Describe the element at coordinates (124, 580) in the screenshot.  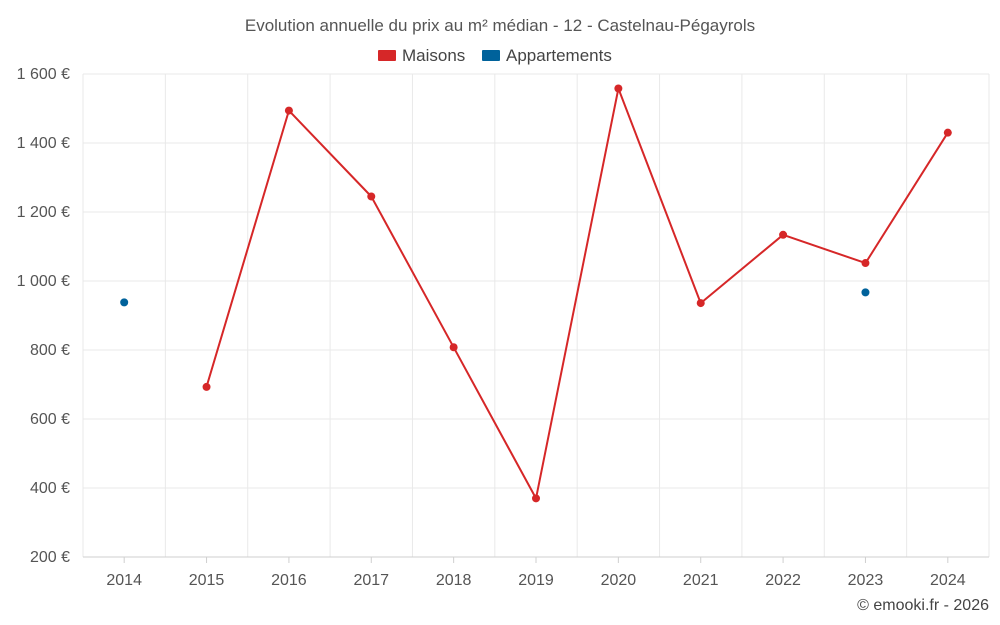
I see `x-tick-label: 2014` at that location.